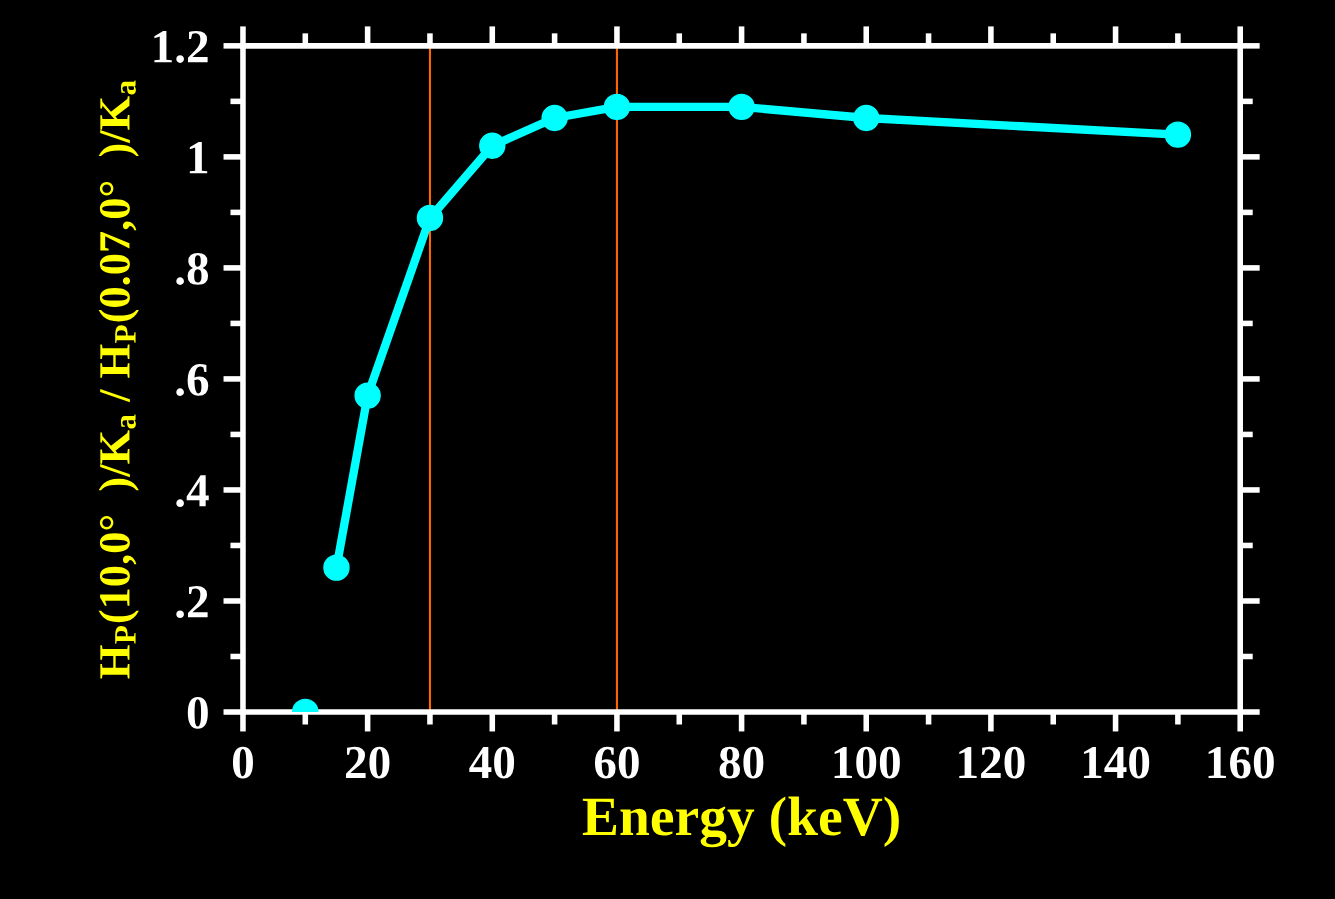  Describe the element at coordinates (492, 762) in the screenshot. I see `x-tick-label: 40` at that location.